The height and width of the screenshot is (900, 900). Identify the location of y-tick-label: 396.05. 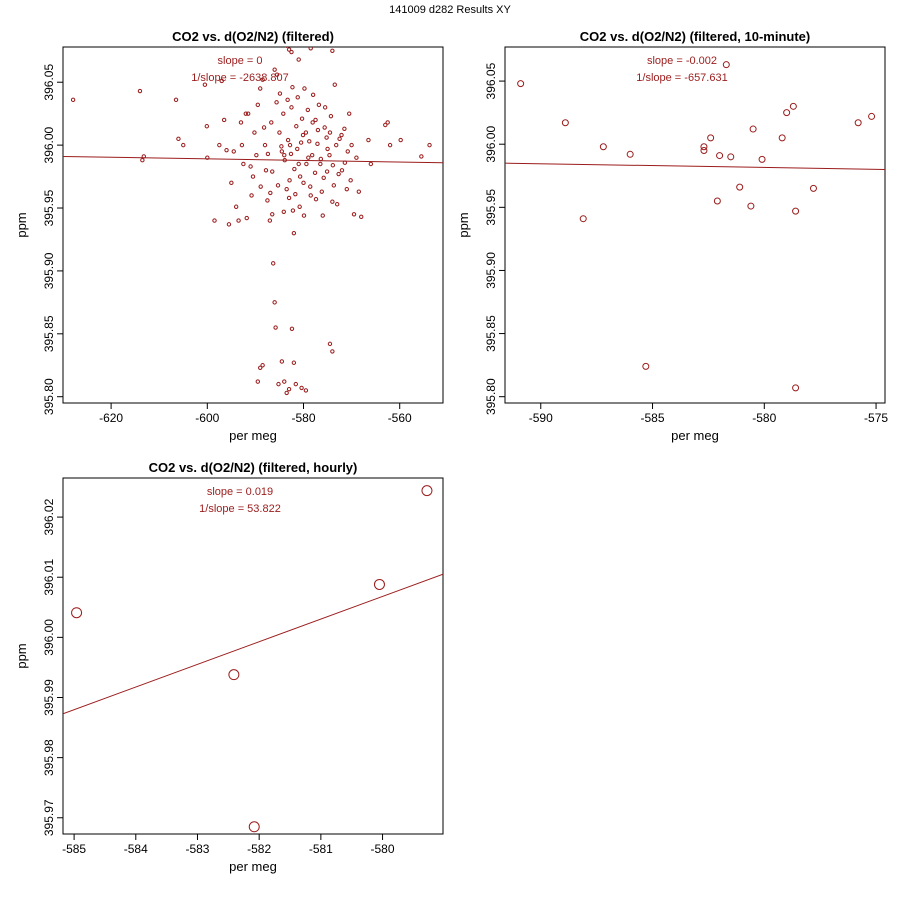
(49, 82).